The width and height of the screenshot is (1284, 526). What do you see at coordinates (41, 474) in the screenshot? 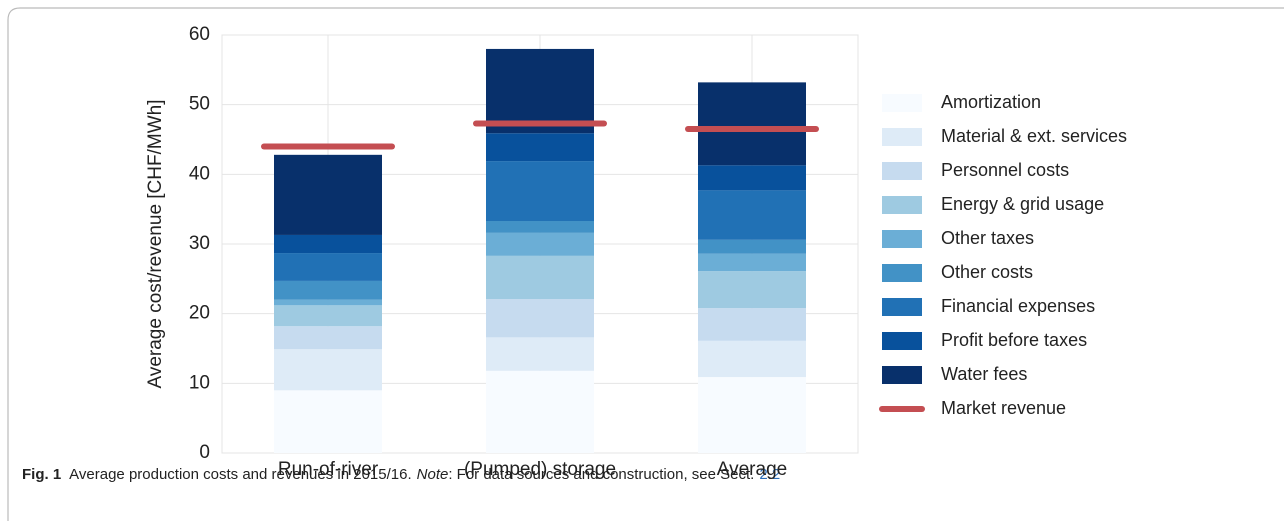
I see `caption-label: Fig. 1` at bounding box center [41, 474].